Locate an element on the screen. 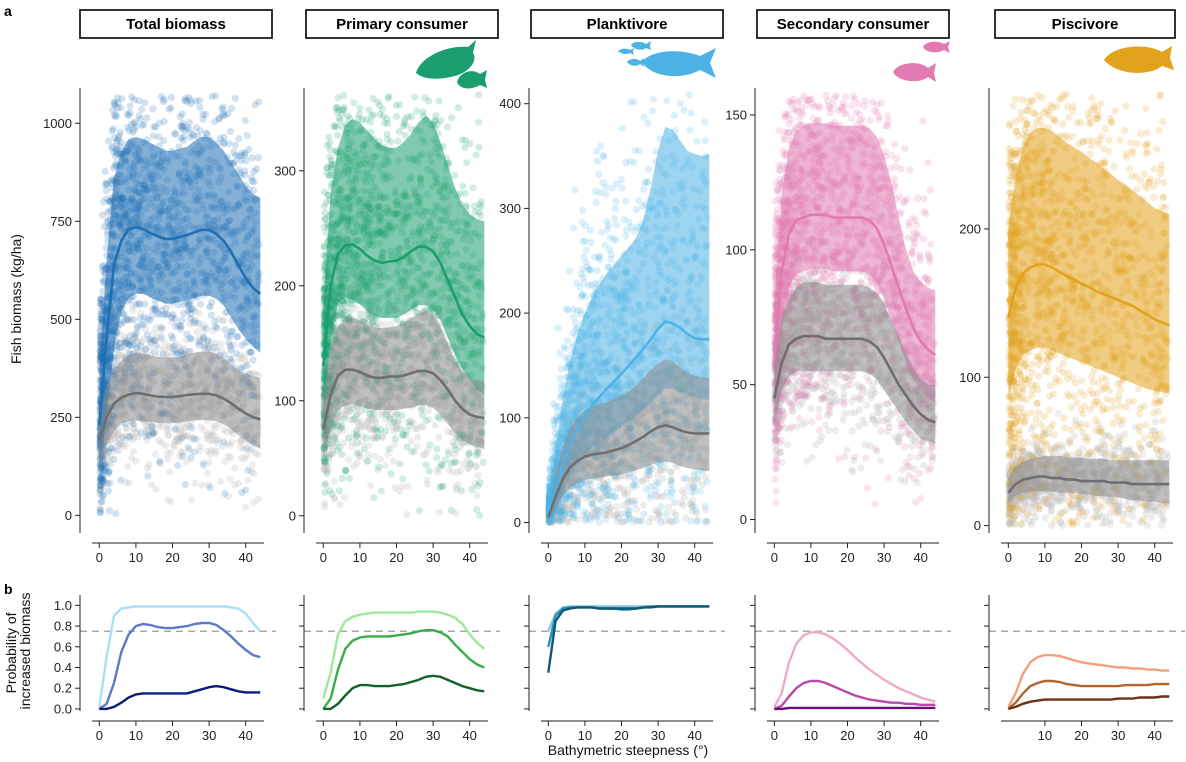 The height and width of the screenshot is (762, 1186). panel-label-b: b is located at coordinates (8, 589).